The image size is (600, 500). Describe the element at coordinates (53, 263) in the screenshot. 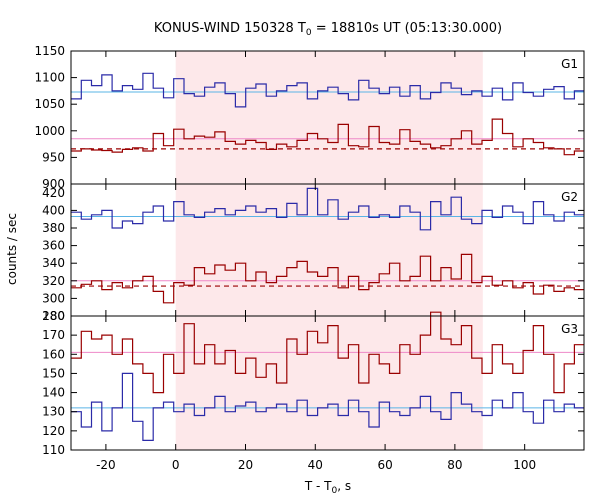

I see `y-tick-label-g2: 340` at that location.